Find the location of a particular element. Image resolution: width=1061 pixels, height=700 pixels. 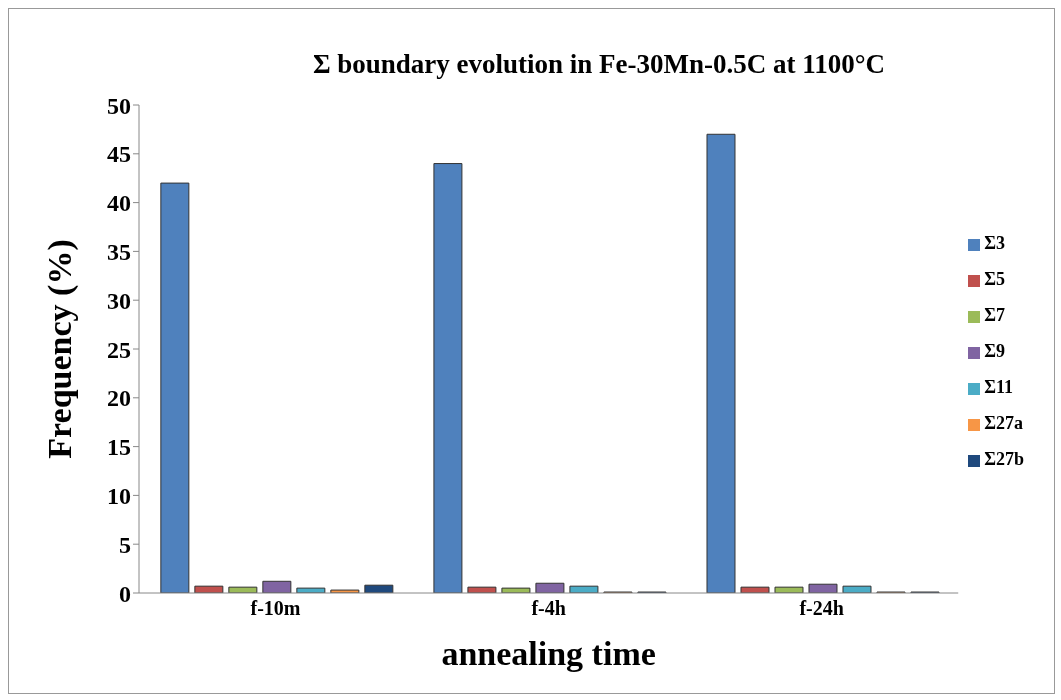

legend-label: Σ11 is located at coordinates (998, 387).